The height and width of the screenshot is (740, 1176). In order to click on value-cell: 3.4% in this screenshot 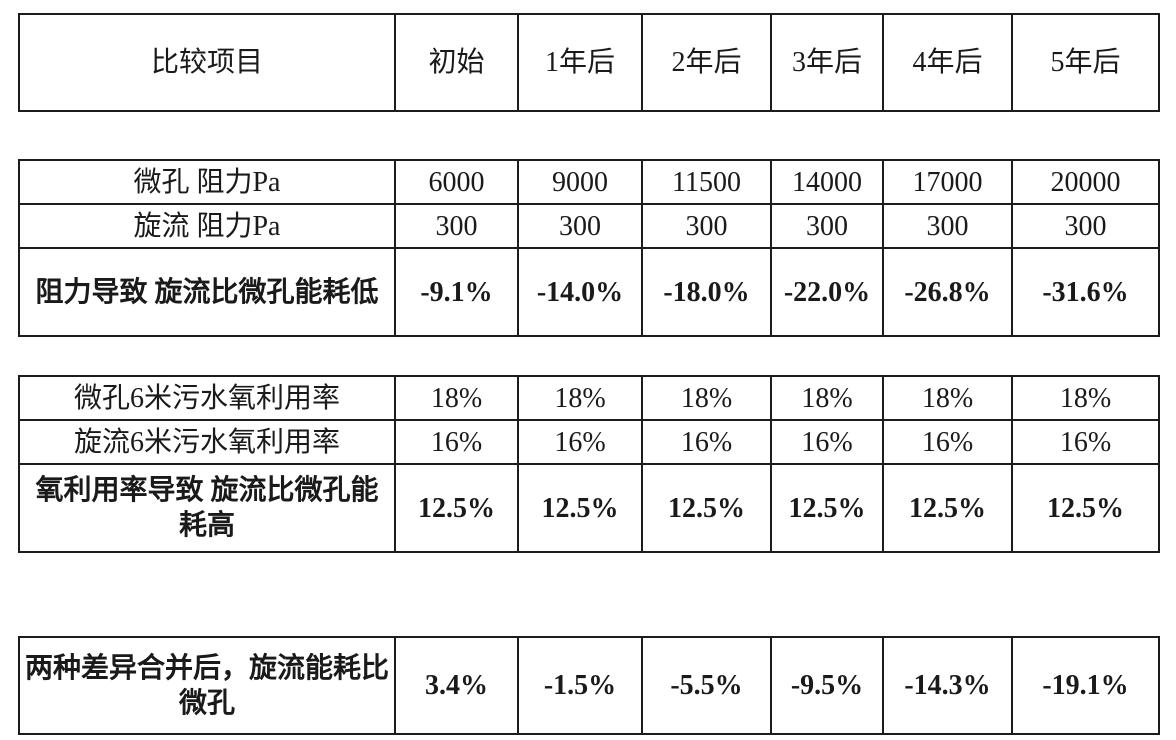, I will do `click(456, 685)`.